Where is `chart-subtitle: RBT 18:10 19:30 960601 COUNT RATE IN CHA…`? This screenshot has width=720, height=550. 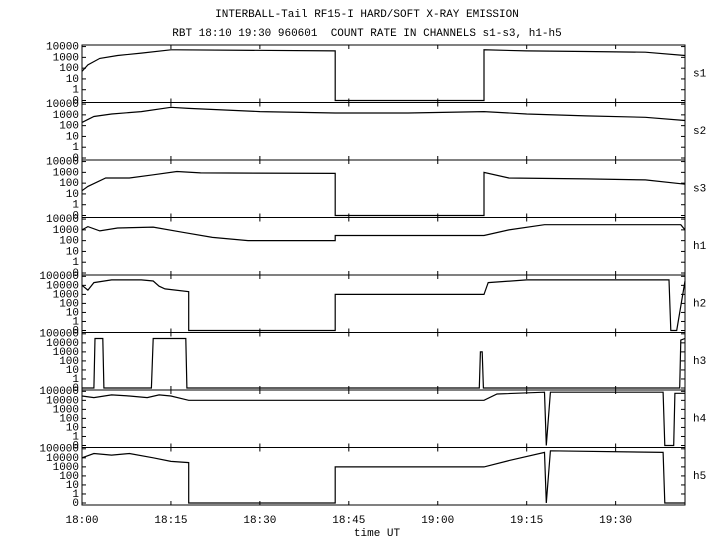 chart-subtitle: RBT 18:10 19:30 960601 COUNT RATE IN CHA… is located at coordinates (366, 34).